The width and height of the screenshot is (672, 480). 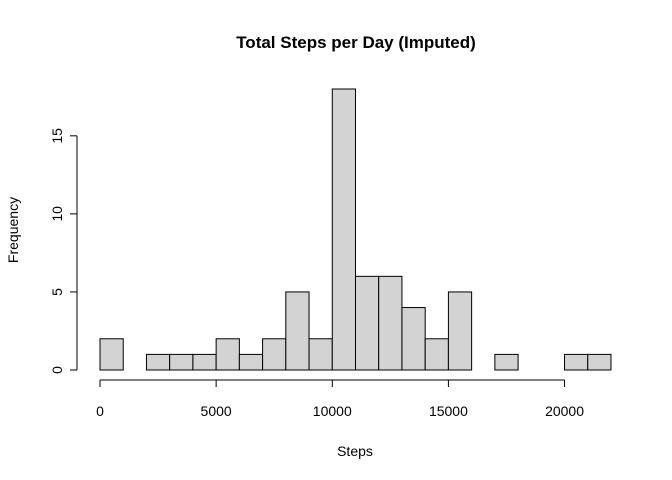 What do you see at coordinates (57, 214) in the screenshot?
I see `y-tick-label-10: 10` at bounding box center [57, 214].